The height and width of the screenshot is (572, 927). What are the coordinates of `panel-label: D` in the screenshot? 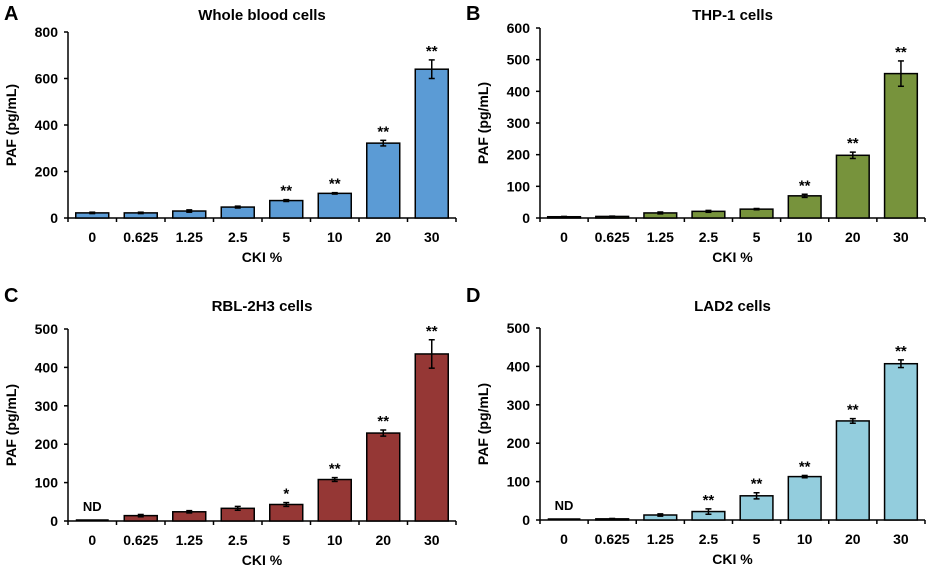 It's located at (473, 296).